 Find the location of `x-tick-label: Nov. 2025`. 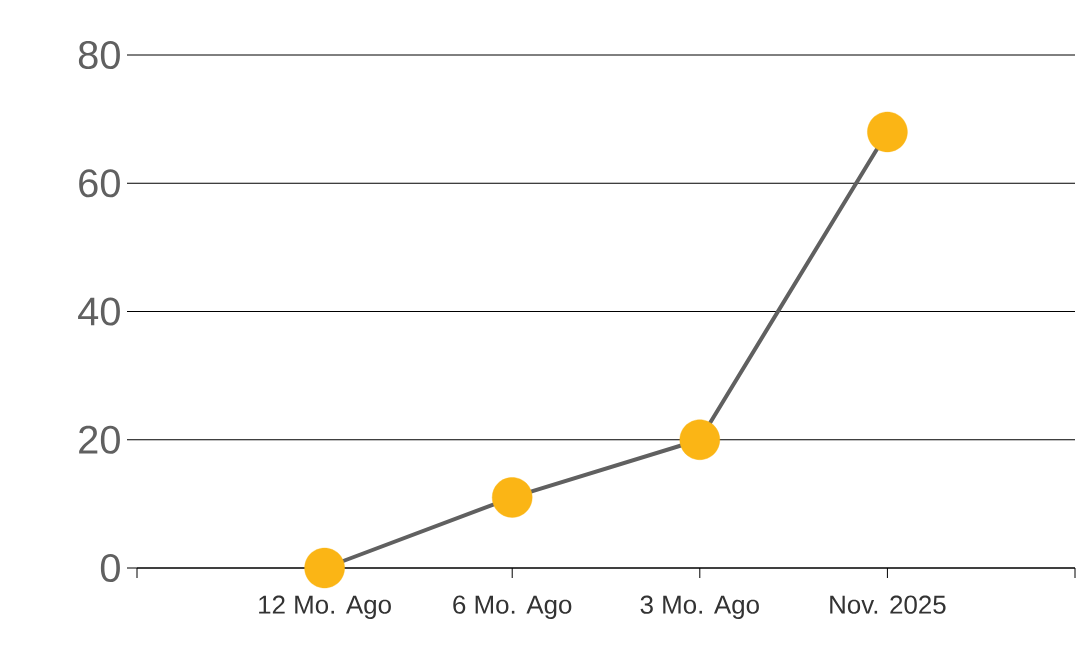

x-tick-label: Nov. 2025 is located at coordinates (888, 604).